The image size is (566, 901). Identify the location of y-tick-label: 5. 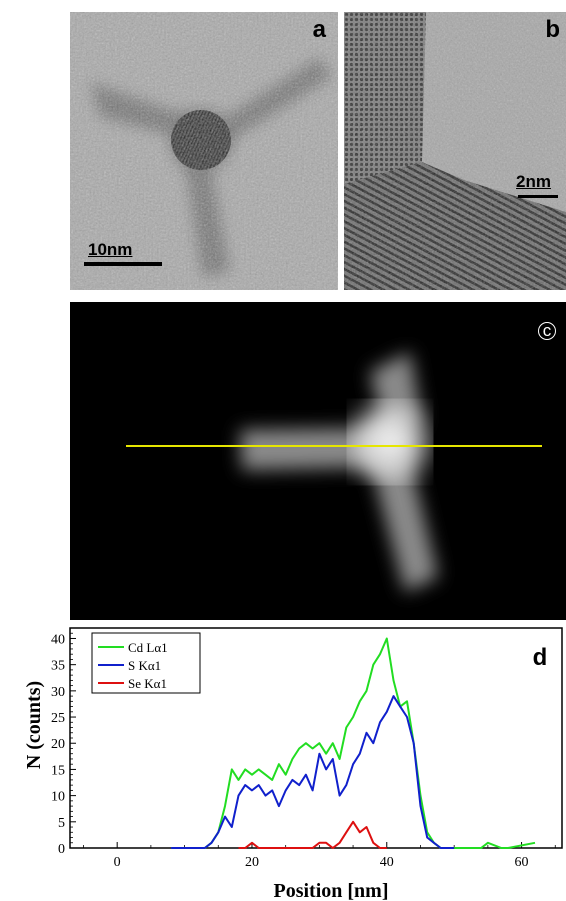
(61, 823).